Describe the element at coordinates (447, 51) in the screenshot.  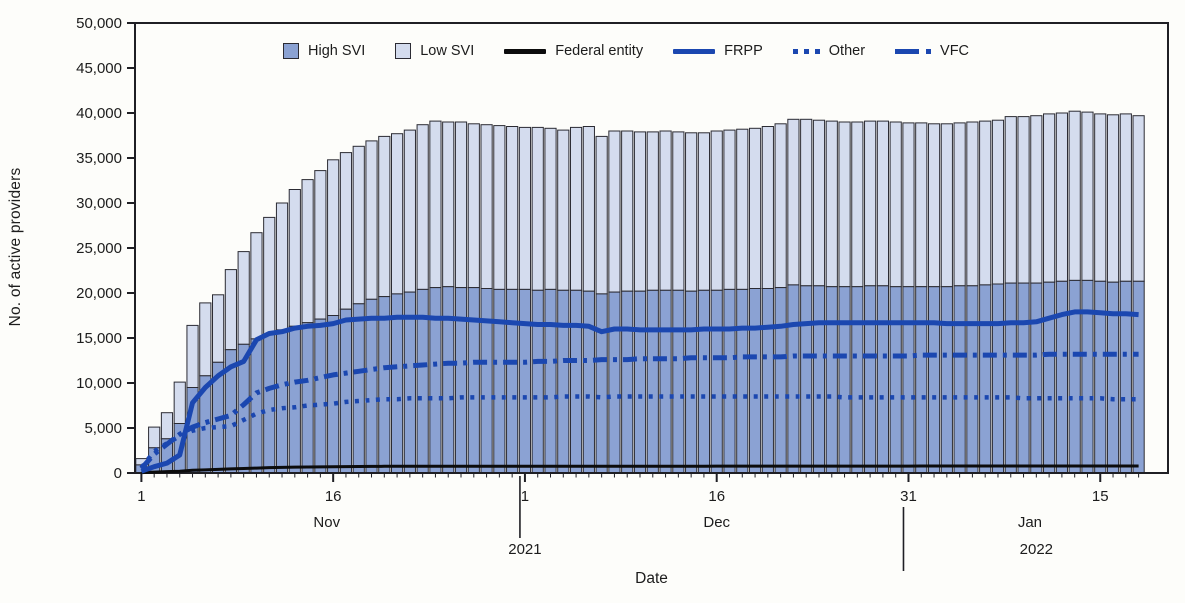
I see `legend-label: Low SVI` at that location.